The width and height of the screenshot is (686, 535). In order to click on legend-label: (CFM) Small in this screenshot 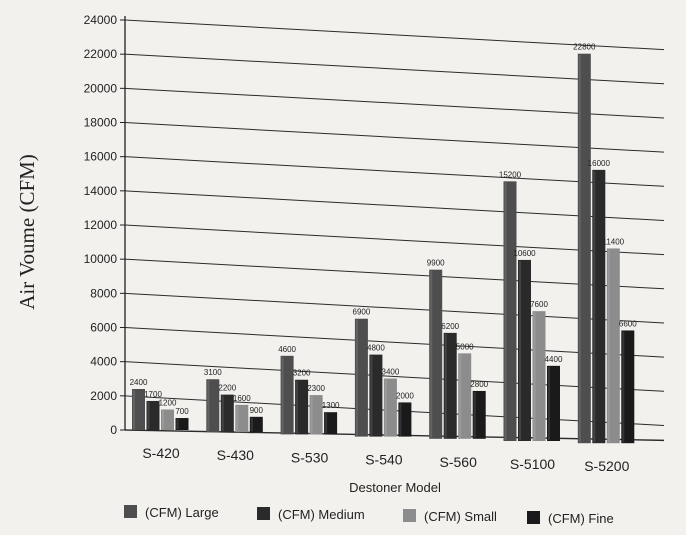, I will do `click(460, 516)`.